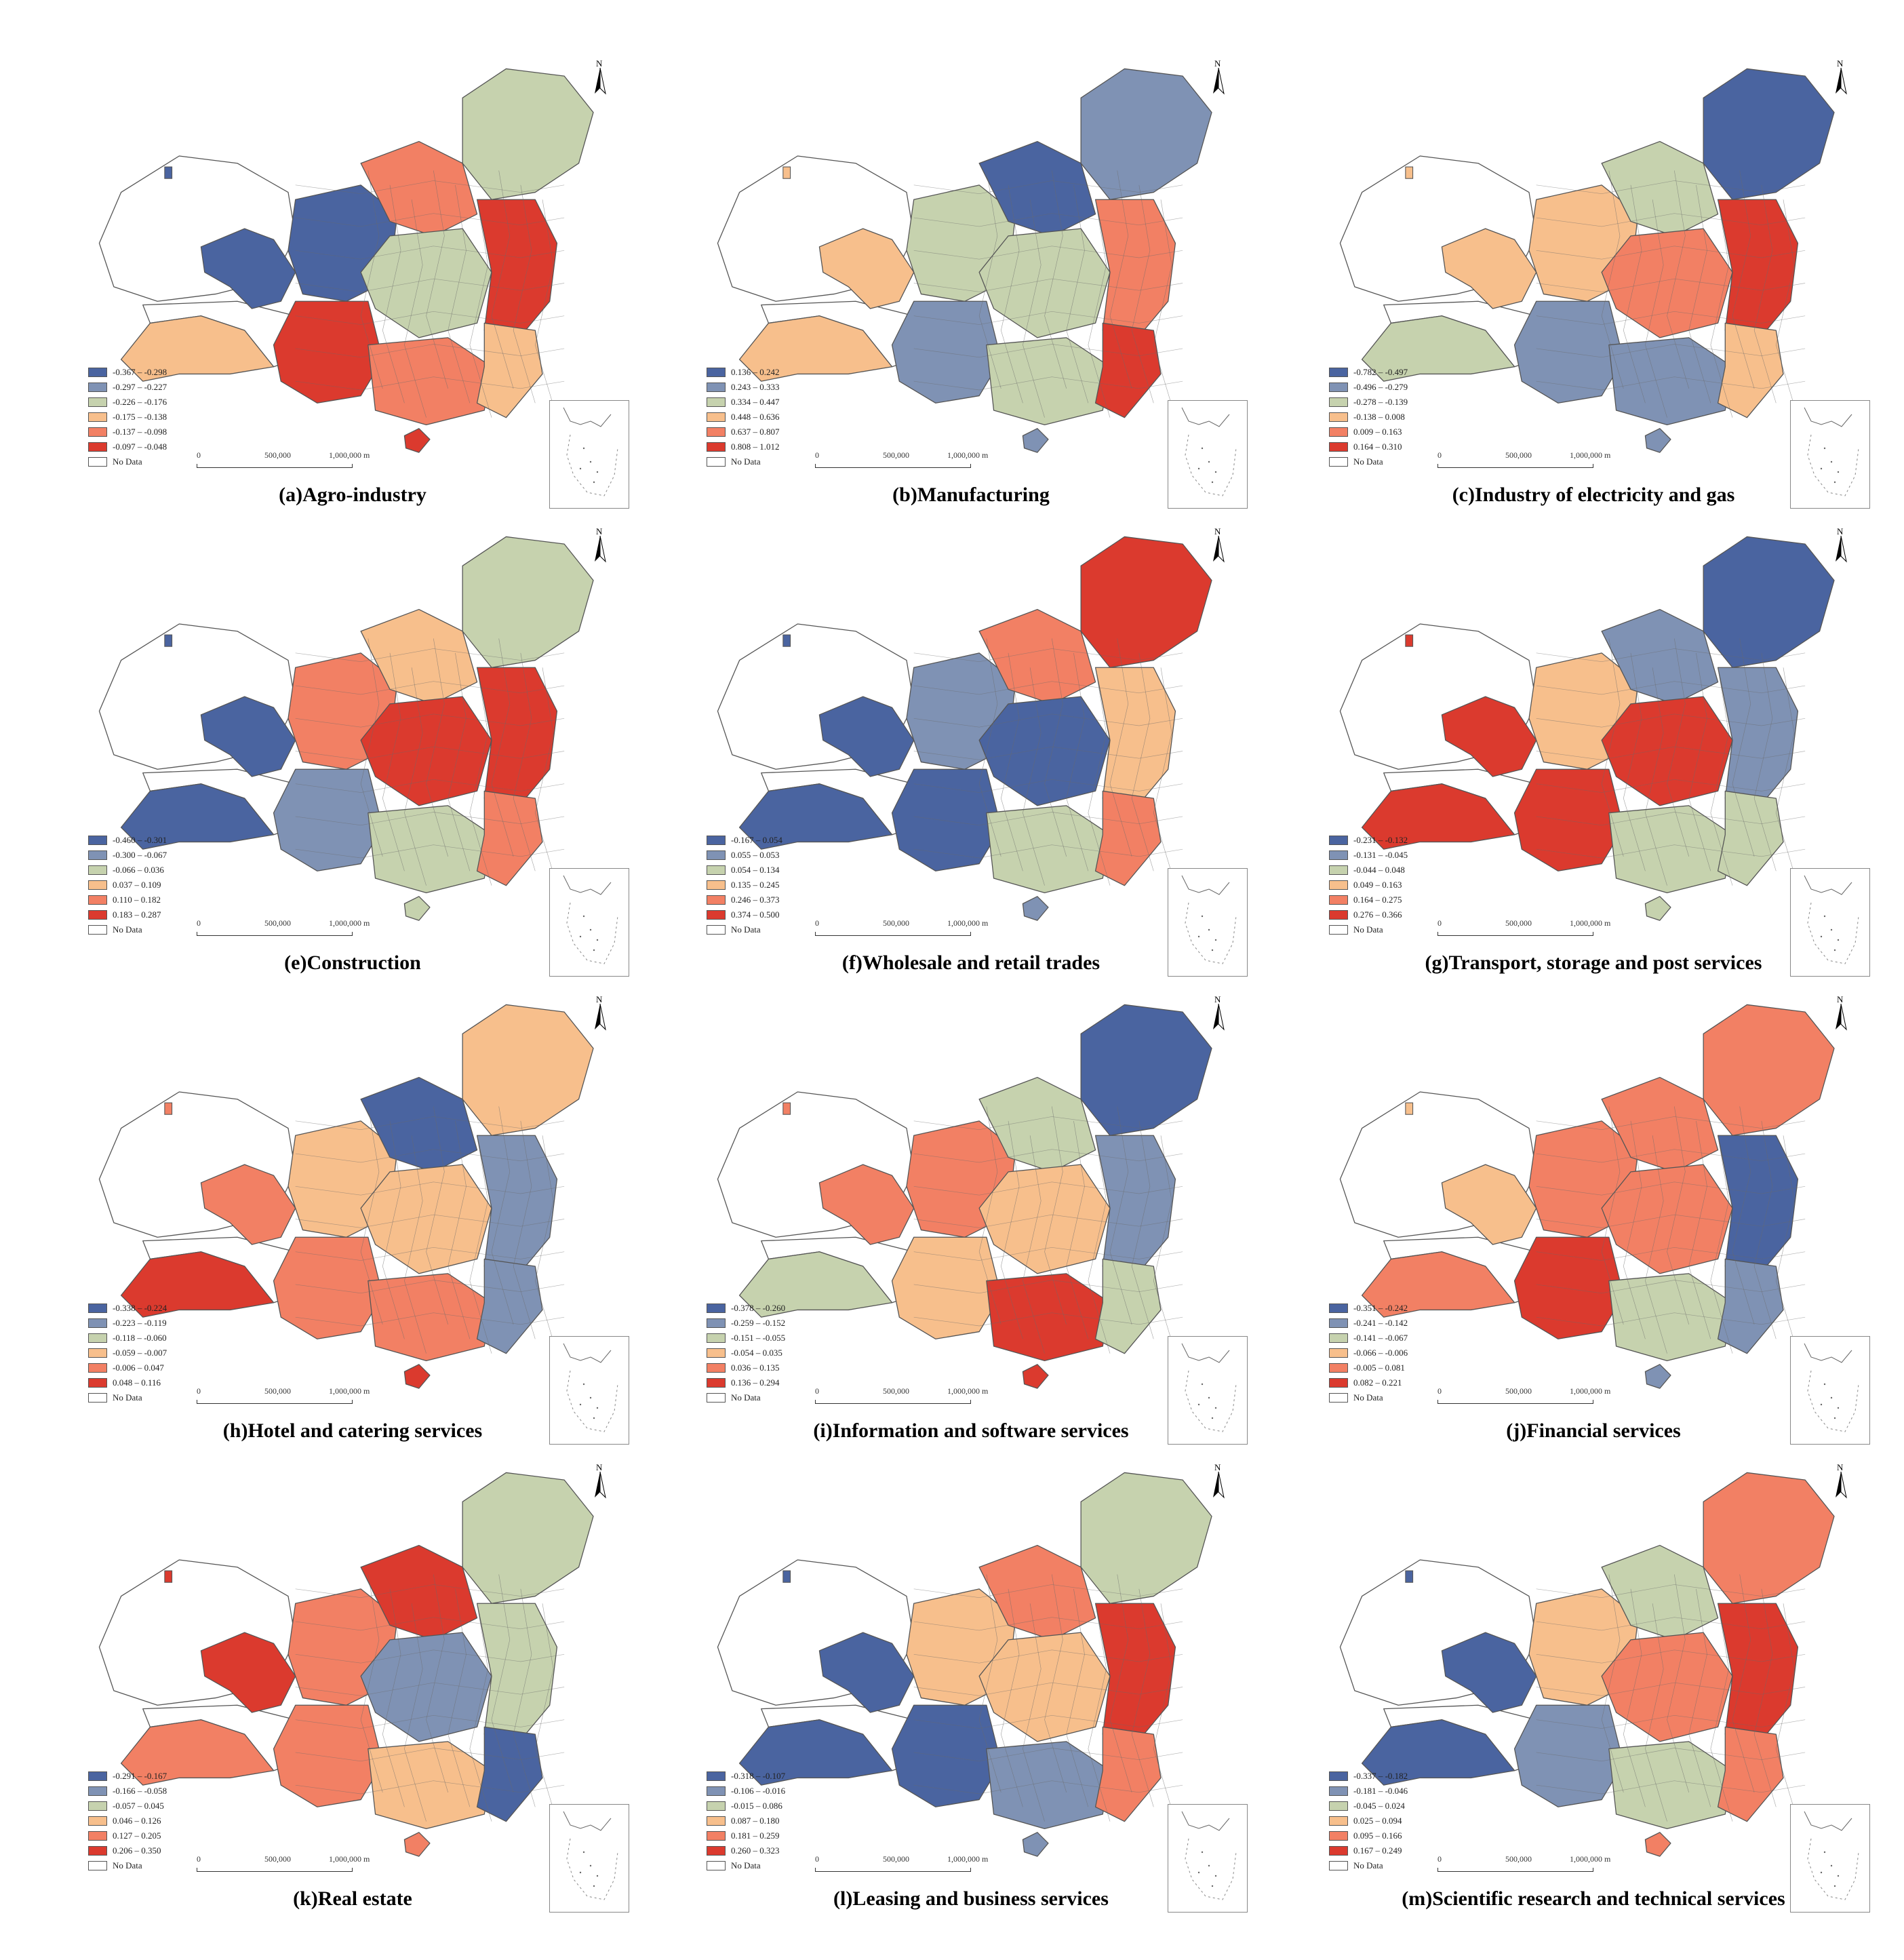  I want to click on legend-item: 0.082 – 0.221, so click(1369, 1382).